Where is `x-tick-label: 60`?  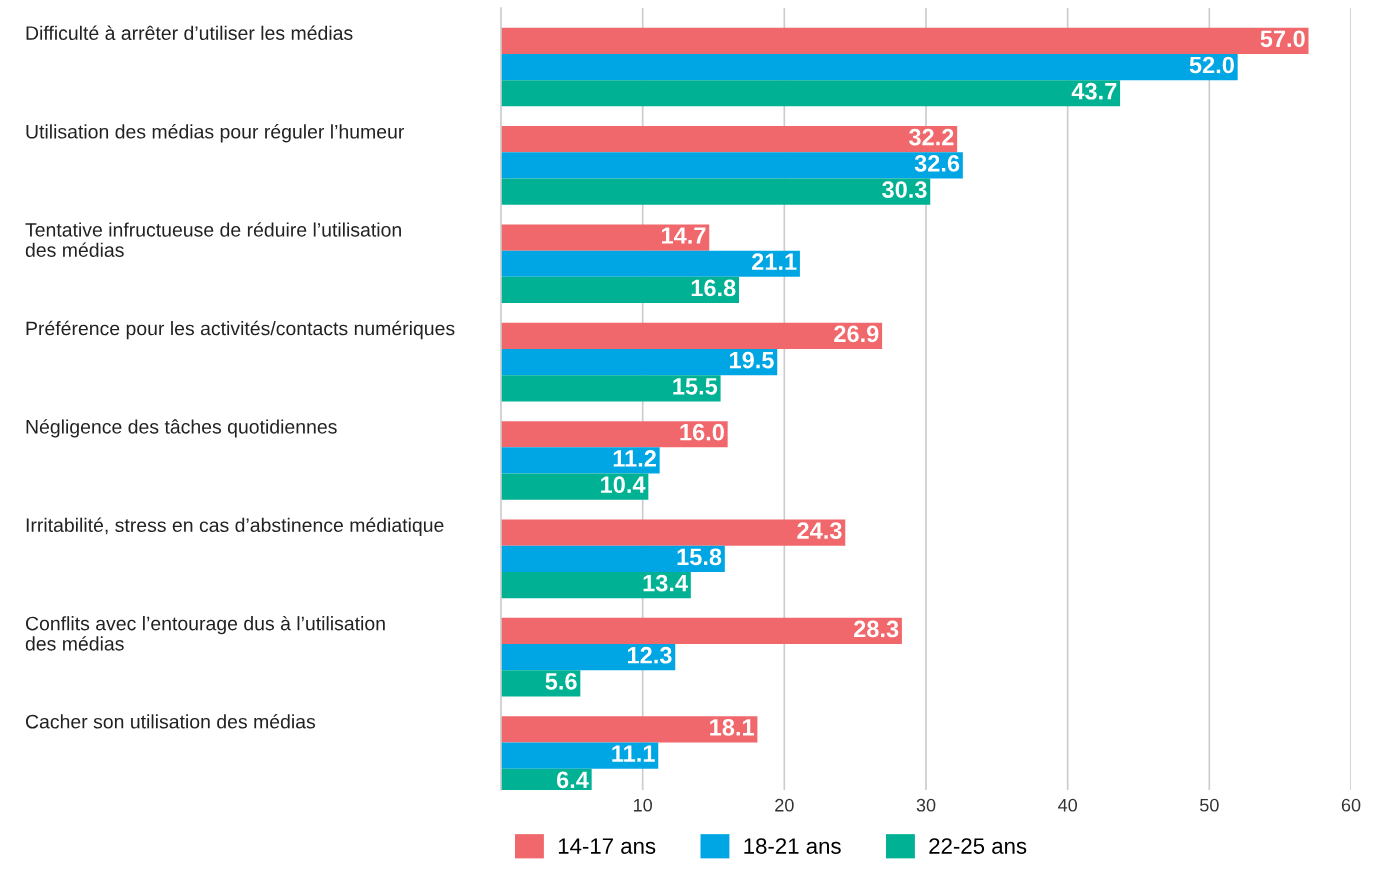
x-tick-label: 60 is located at coordinates (1351, 805).